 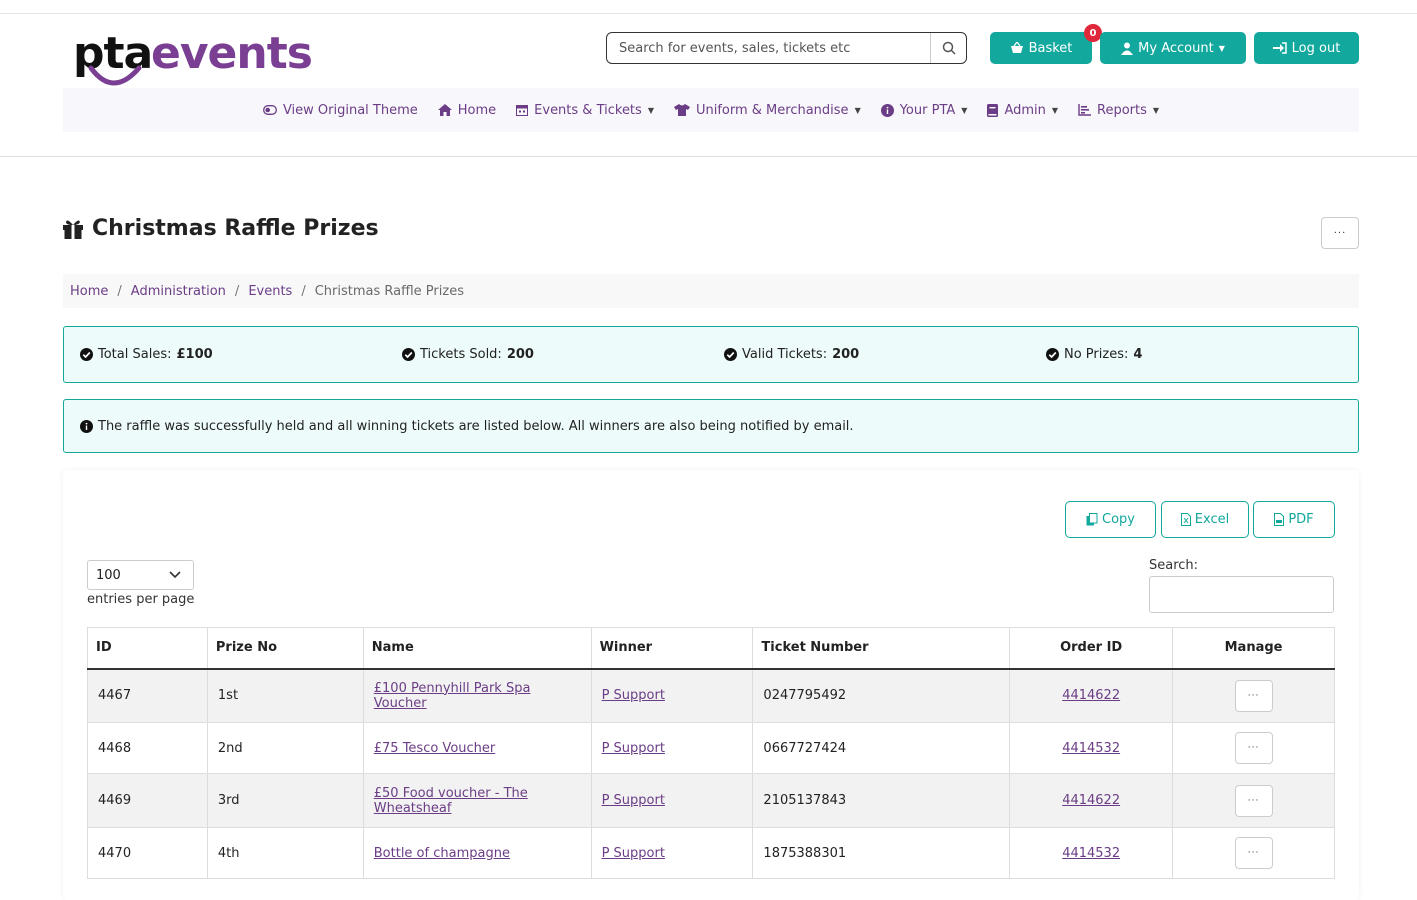 What do you see at coordinates (772, 110) in the screenshot?
I see `nav-label: Uniform & Merchandise` at bounding box center [772, 110].